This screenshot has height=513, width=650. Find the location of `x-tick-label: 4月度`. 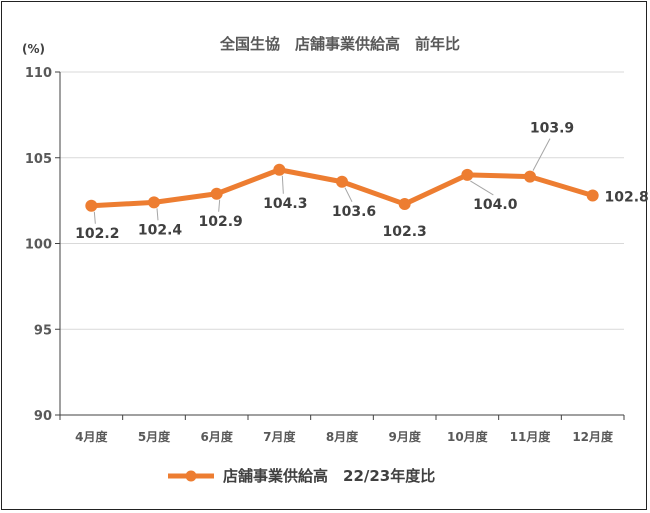

x-tick-label: 4月度 is located at coordinates (91, 436).